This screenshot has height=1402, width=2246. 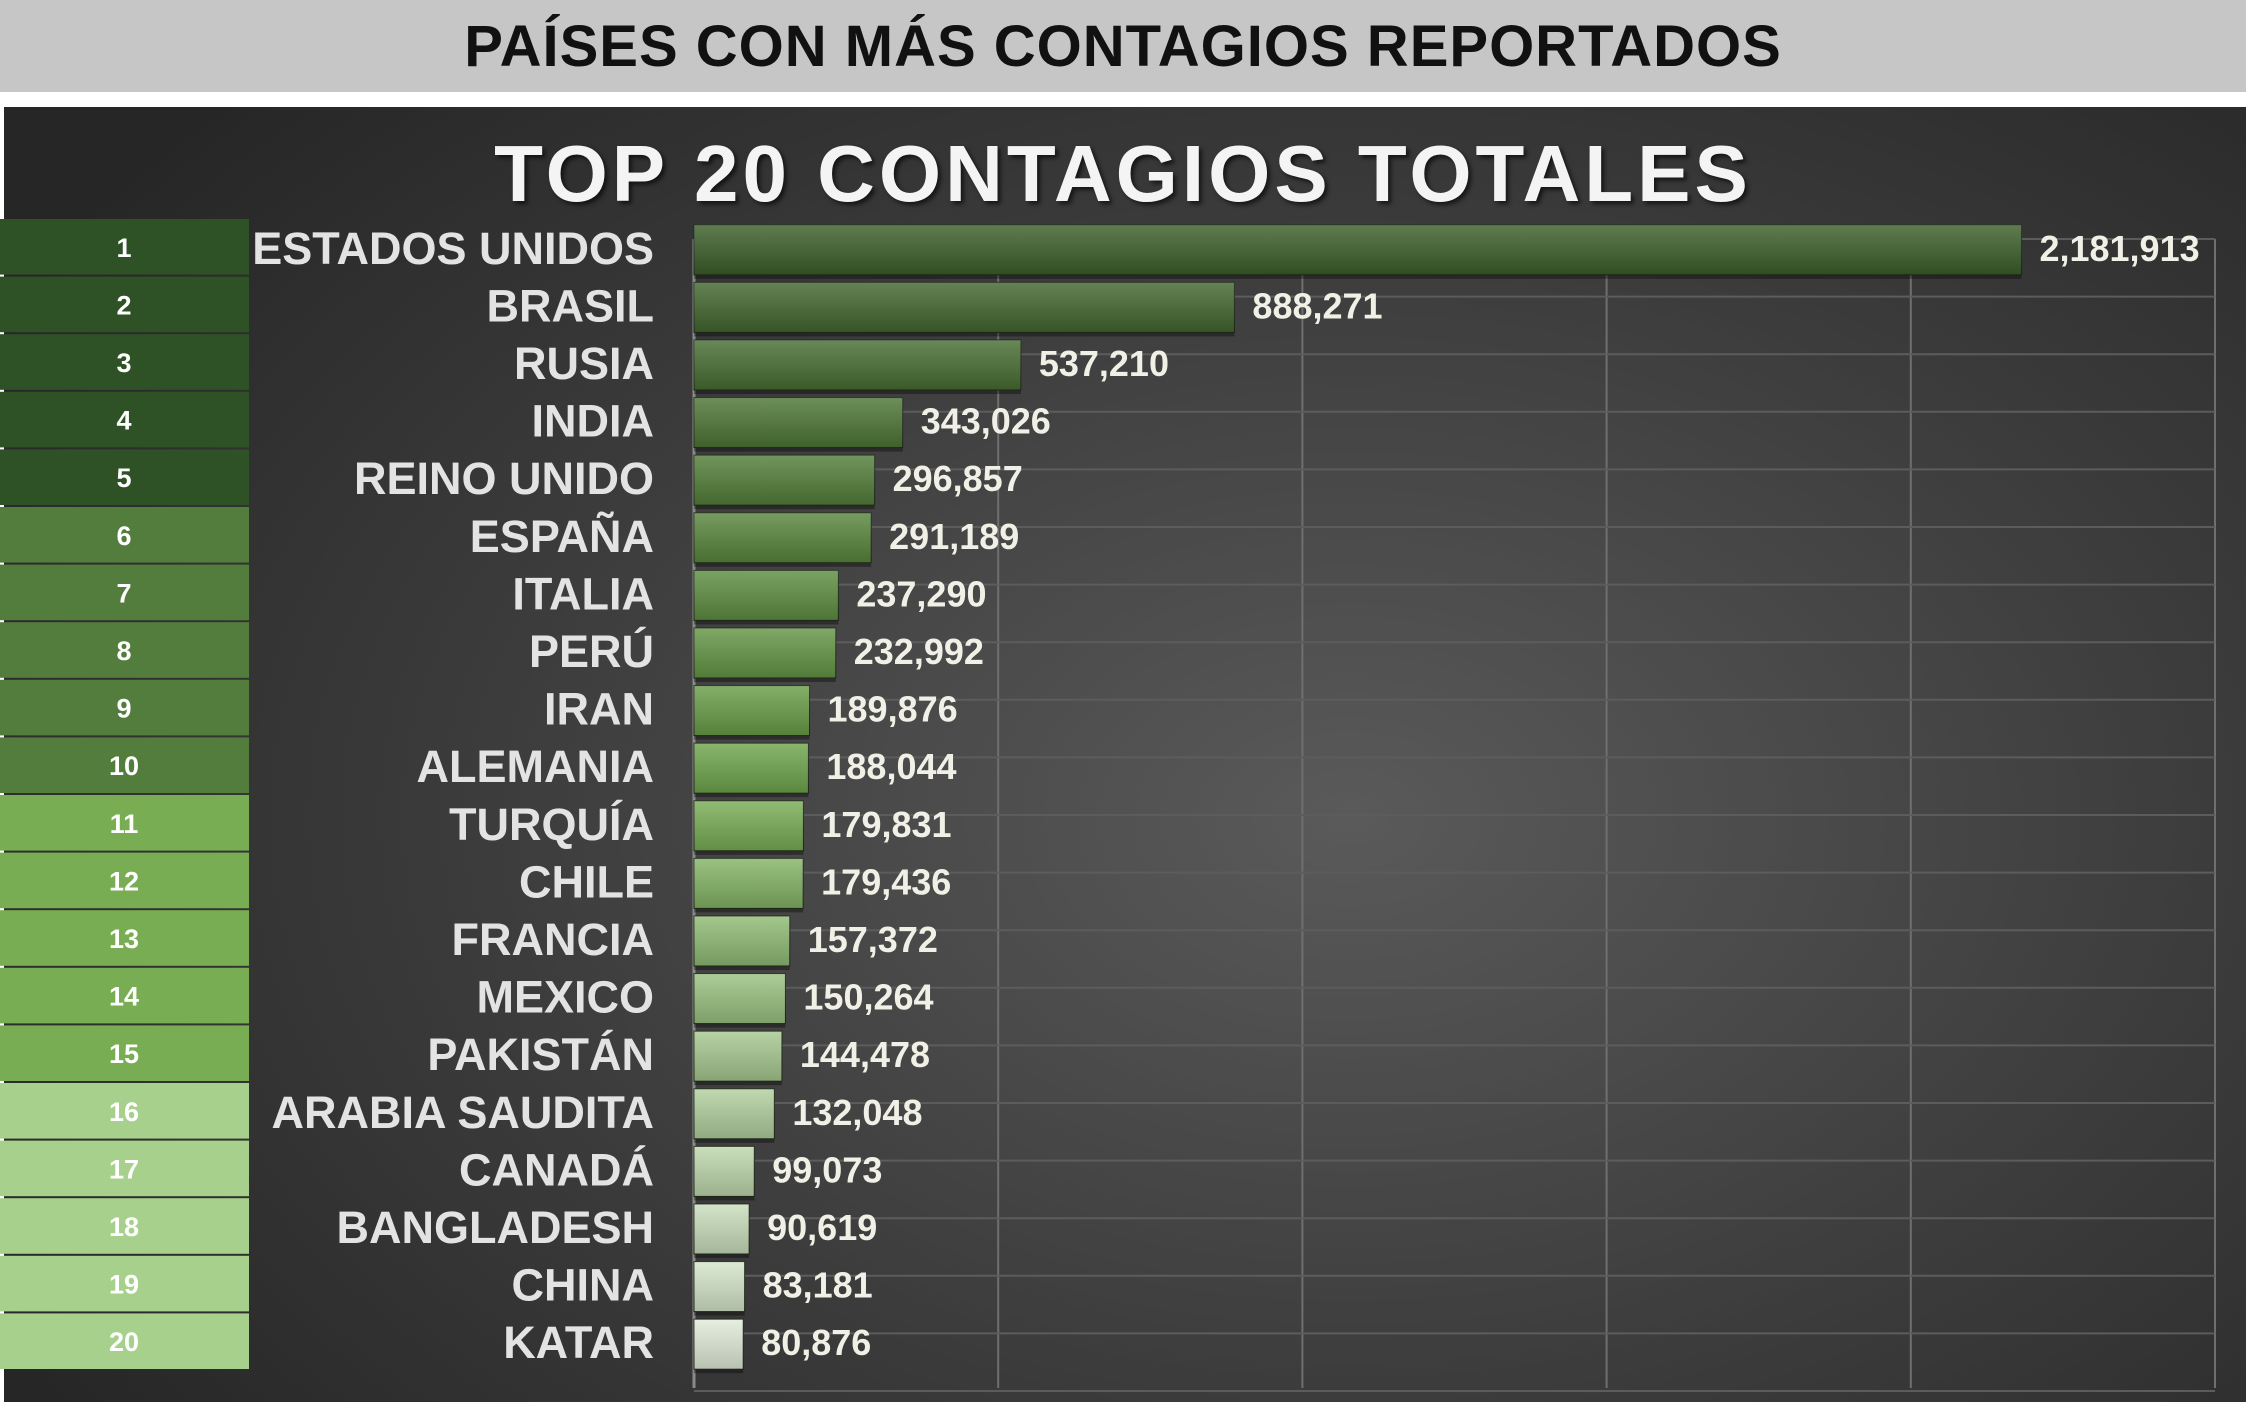 I want to click on value-label: 80,876, so click(x=816, y=1342).